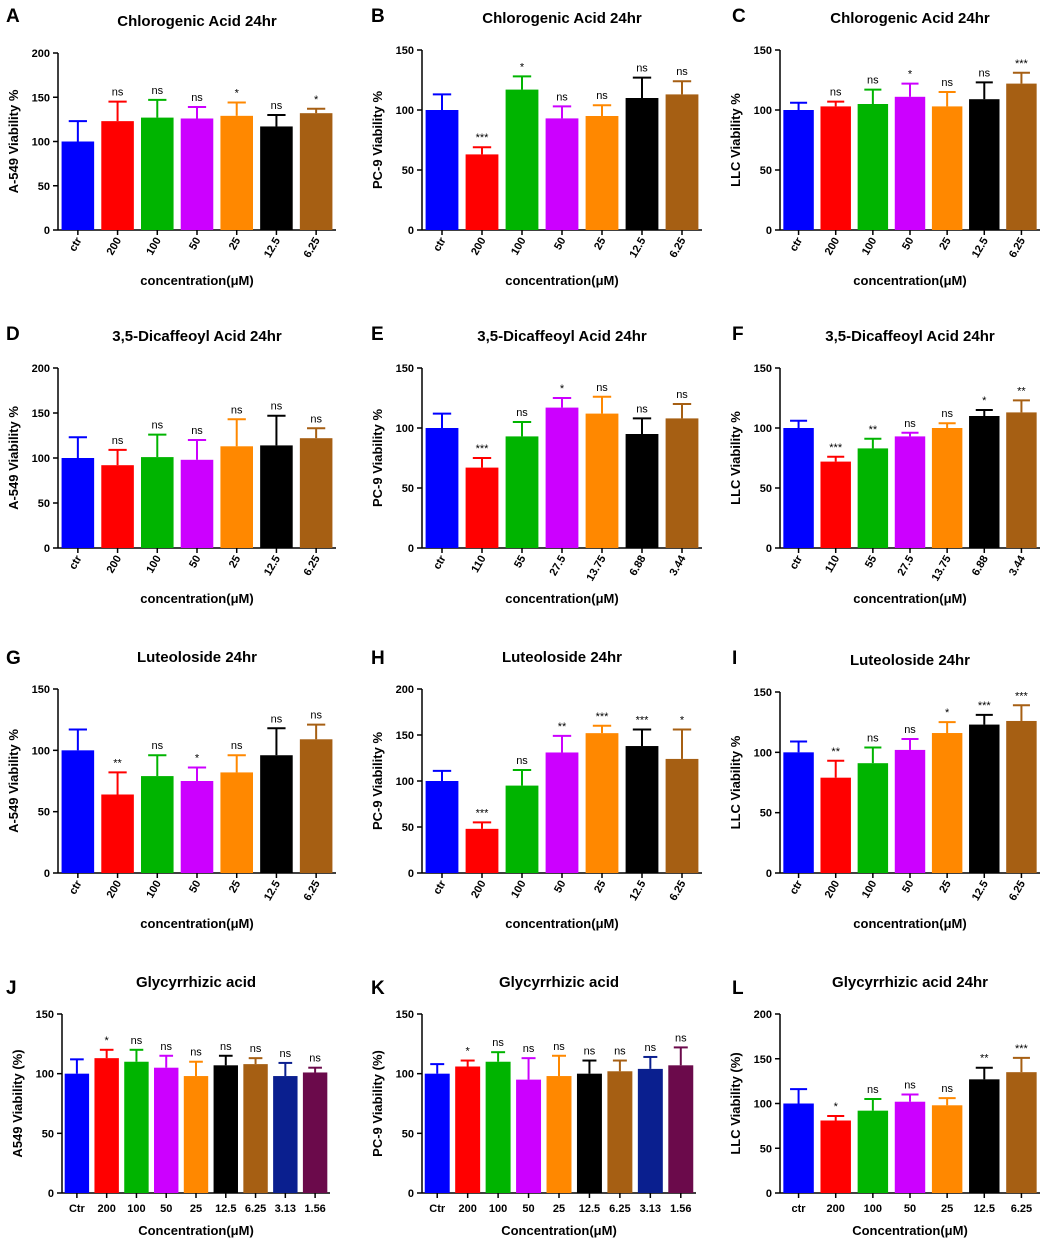  What do you see at coordinates (678, 565) in the screenshot?
I see `x-tick-label: 3.44` at bounding box center [678, 565].